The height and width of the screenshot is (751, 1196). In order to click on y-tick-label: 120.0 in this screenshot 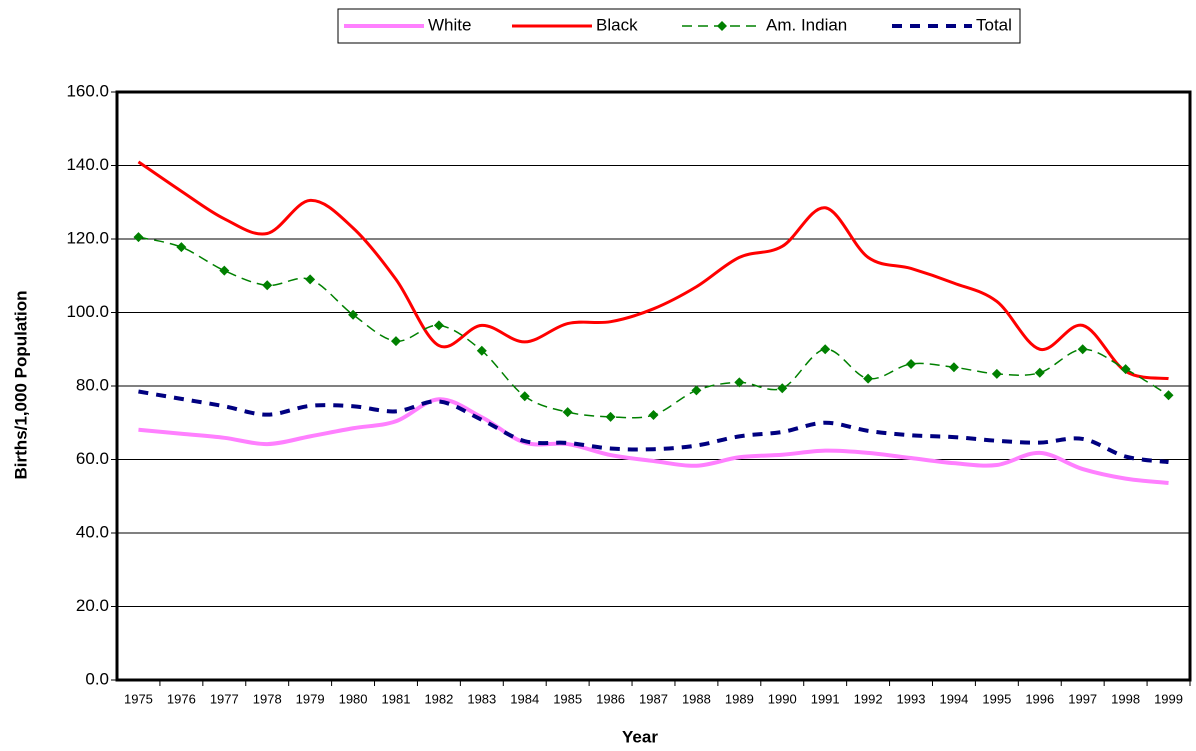, I will do `click(87, 237)`.